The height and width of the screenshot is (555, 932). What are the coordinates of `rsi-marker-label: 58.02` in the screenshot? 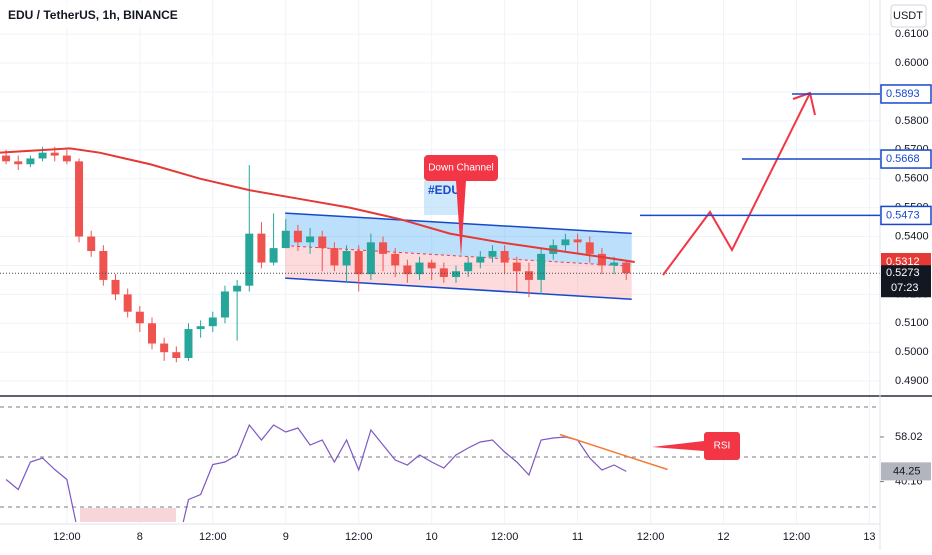 It's located at (909, 437).